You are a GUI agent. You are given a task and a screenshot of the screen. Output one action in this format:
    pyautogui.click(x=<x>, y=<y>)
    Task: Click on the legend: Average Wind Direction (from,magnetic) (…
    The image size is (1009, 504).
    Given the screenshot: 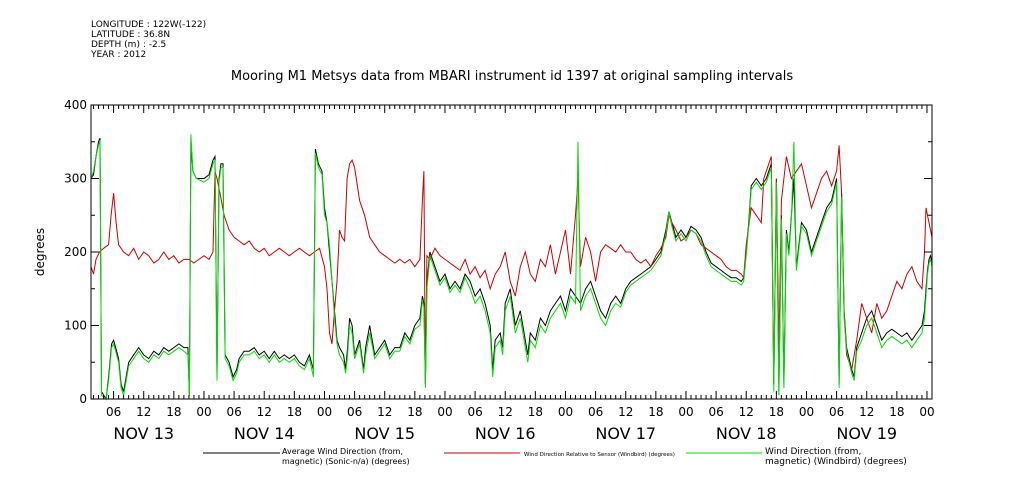 What is the action you would take?
    pyautogui.click(x=555, y=457)
    